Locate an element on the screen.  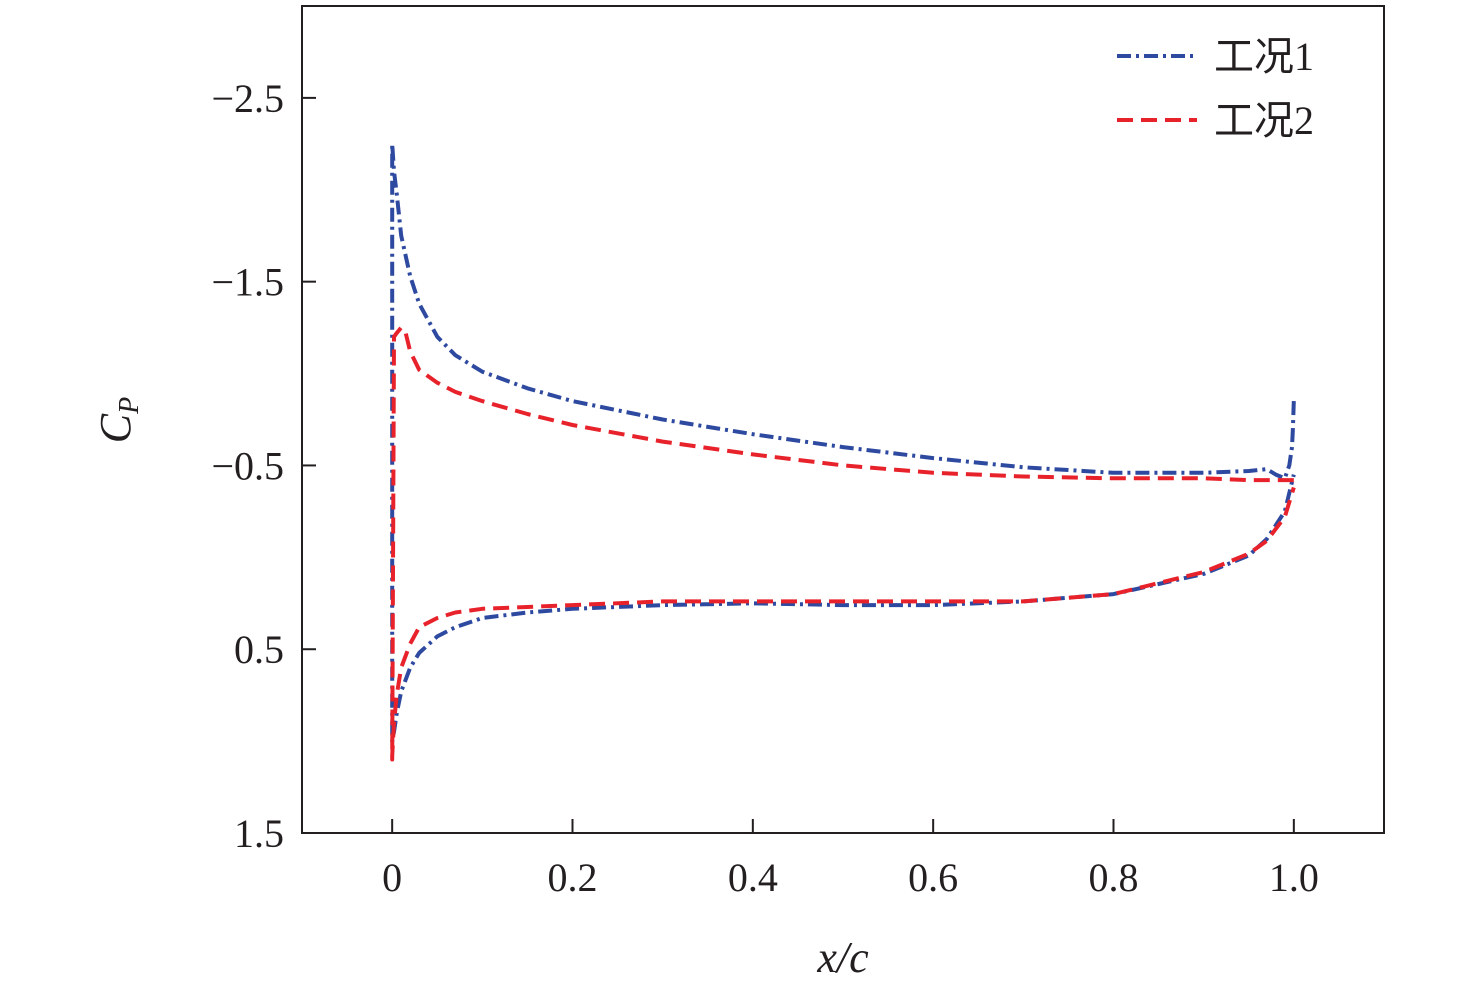
y-tick-label: 0.5 is located at coordinates (259, 649).